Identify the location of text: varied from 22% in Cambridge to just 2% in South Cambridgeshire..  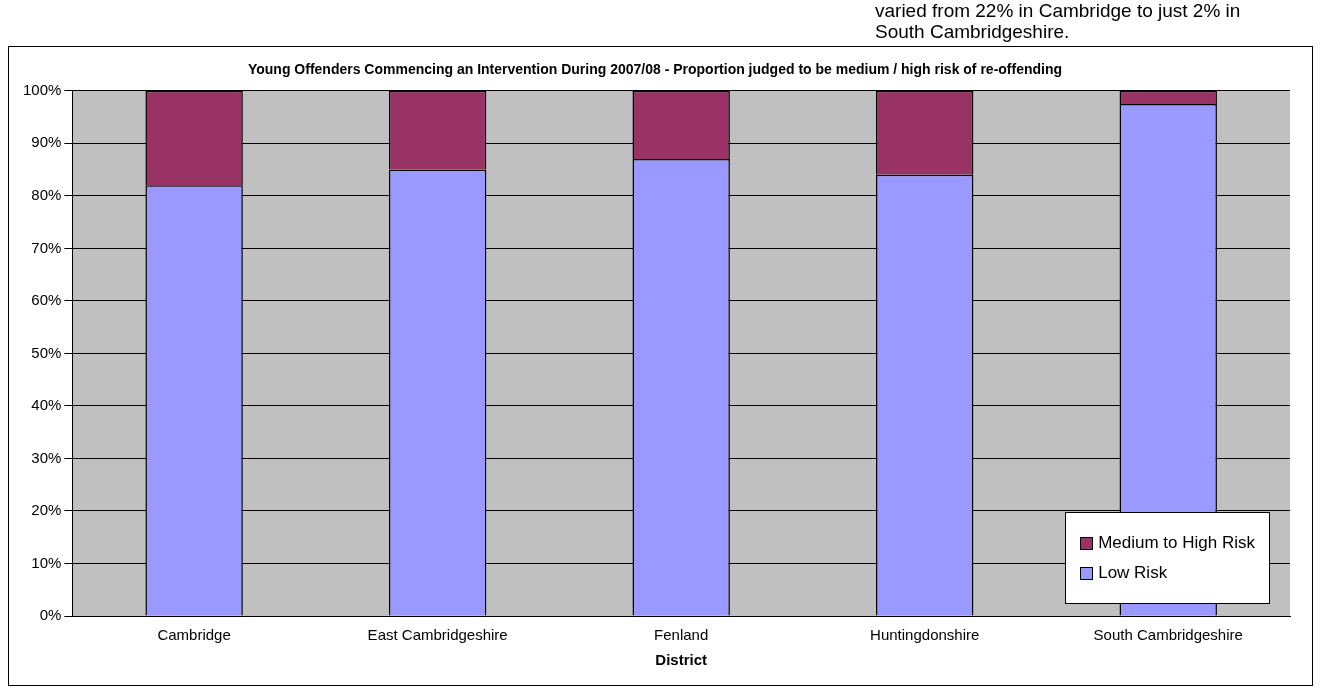
(1058, 21).